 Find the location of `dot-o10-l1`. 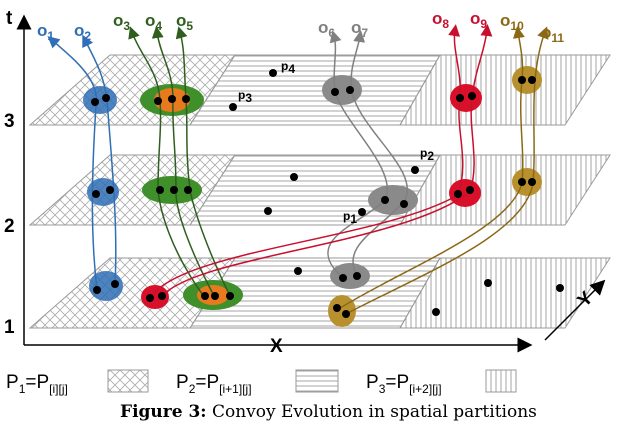

dot-o10-l1 is located at coordinates (337, 308).